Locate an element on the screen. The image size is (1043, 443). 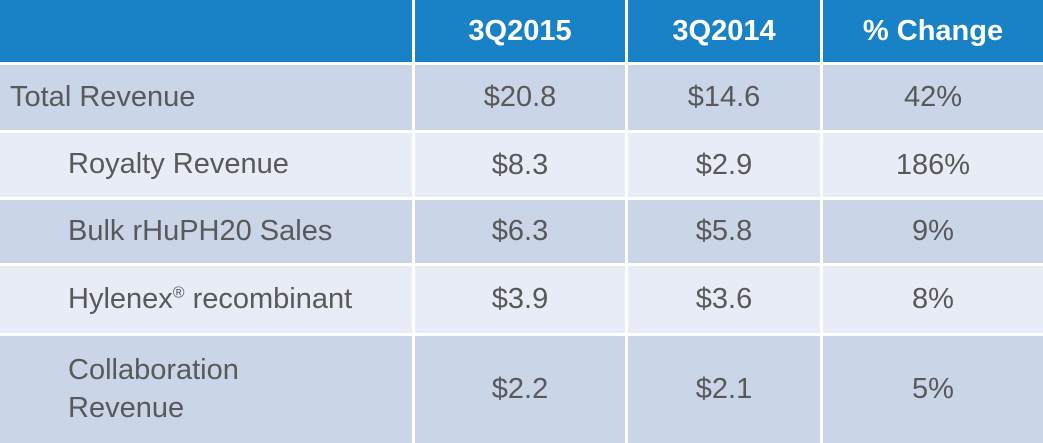
cell-collaboration-change: 5% is located at coordinates (933, 389).